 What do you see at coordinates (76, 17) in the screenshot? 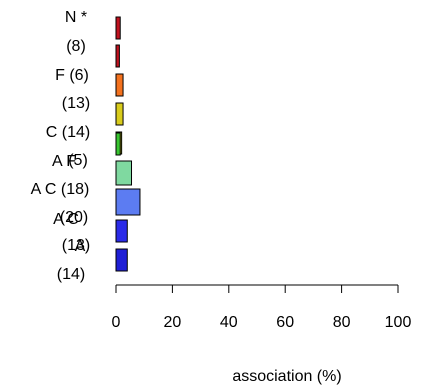
I see `y-tick-label: N *` at bounding box center [76, 17].